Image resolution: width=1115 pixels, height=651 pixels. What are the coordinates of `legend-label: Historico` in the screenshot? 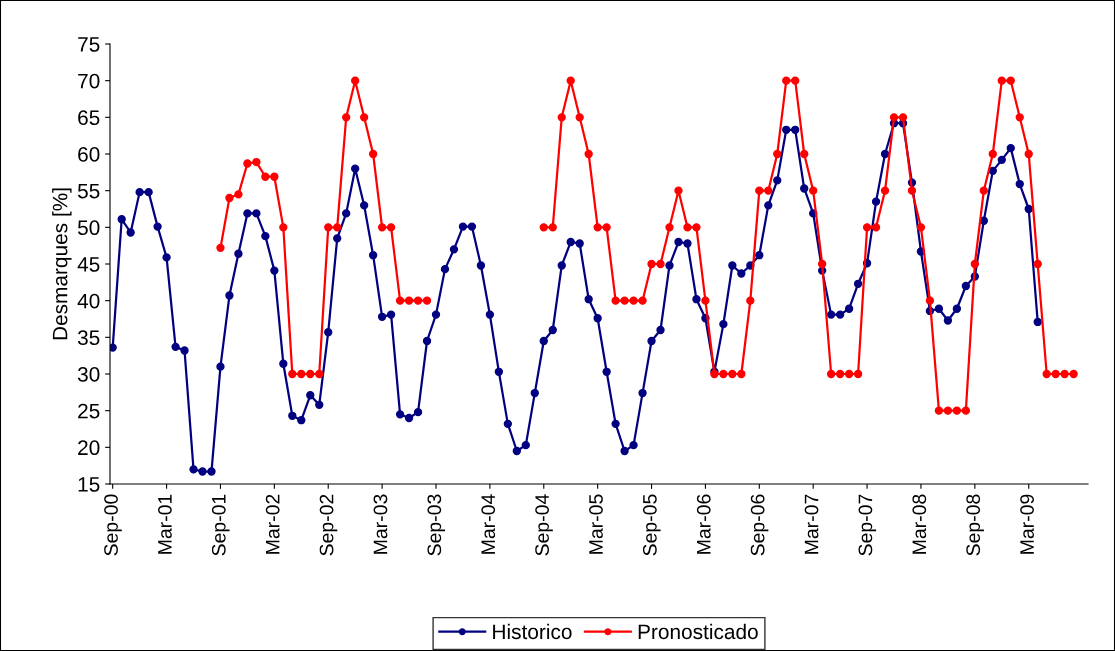 It's located at (532, 631).